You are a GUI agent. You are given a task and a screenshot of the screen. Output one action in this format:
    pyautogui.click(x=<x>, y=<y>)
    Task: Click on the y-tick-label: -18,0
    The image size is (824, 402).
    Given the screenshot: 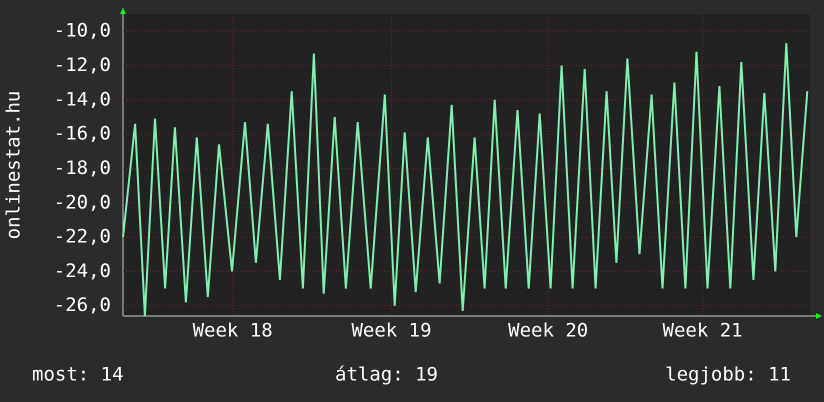 What is the action you would take?
    pyautogui.click(x=82, y=168)
    